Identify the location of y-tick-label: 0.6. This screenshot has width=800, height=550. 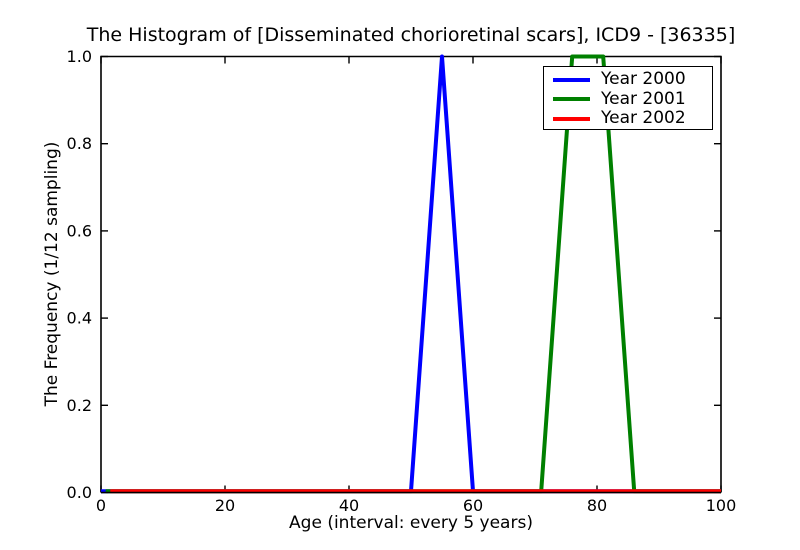
(79, 230).